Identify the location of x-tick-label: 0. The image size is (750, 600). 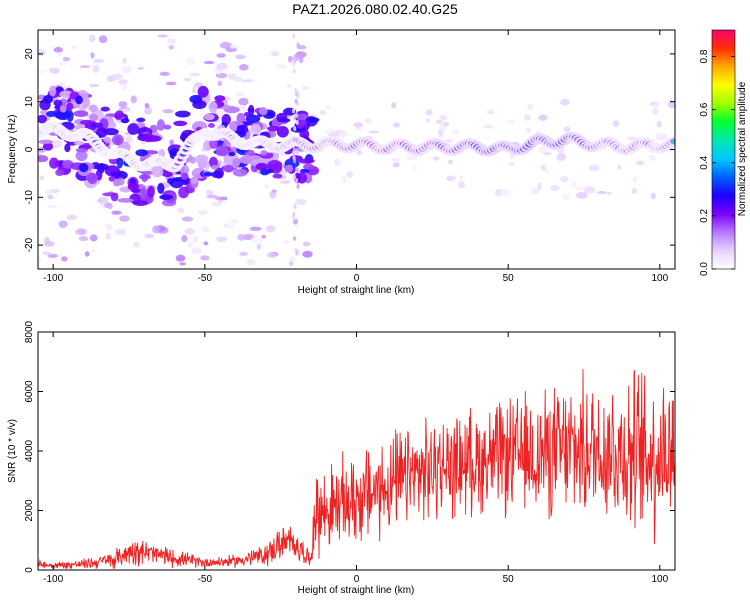
(357, 278).